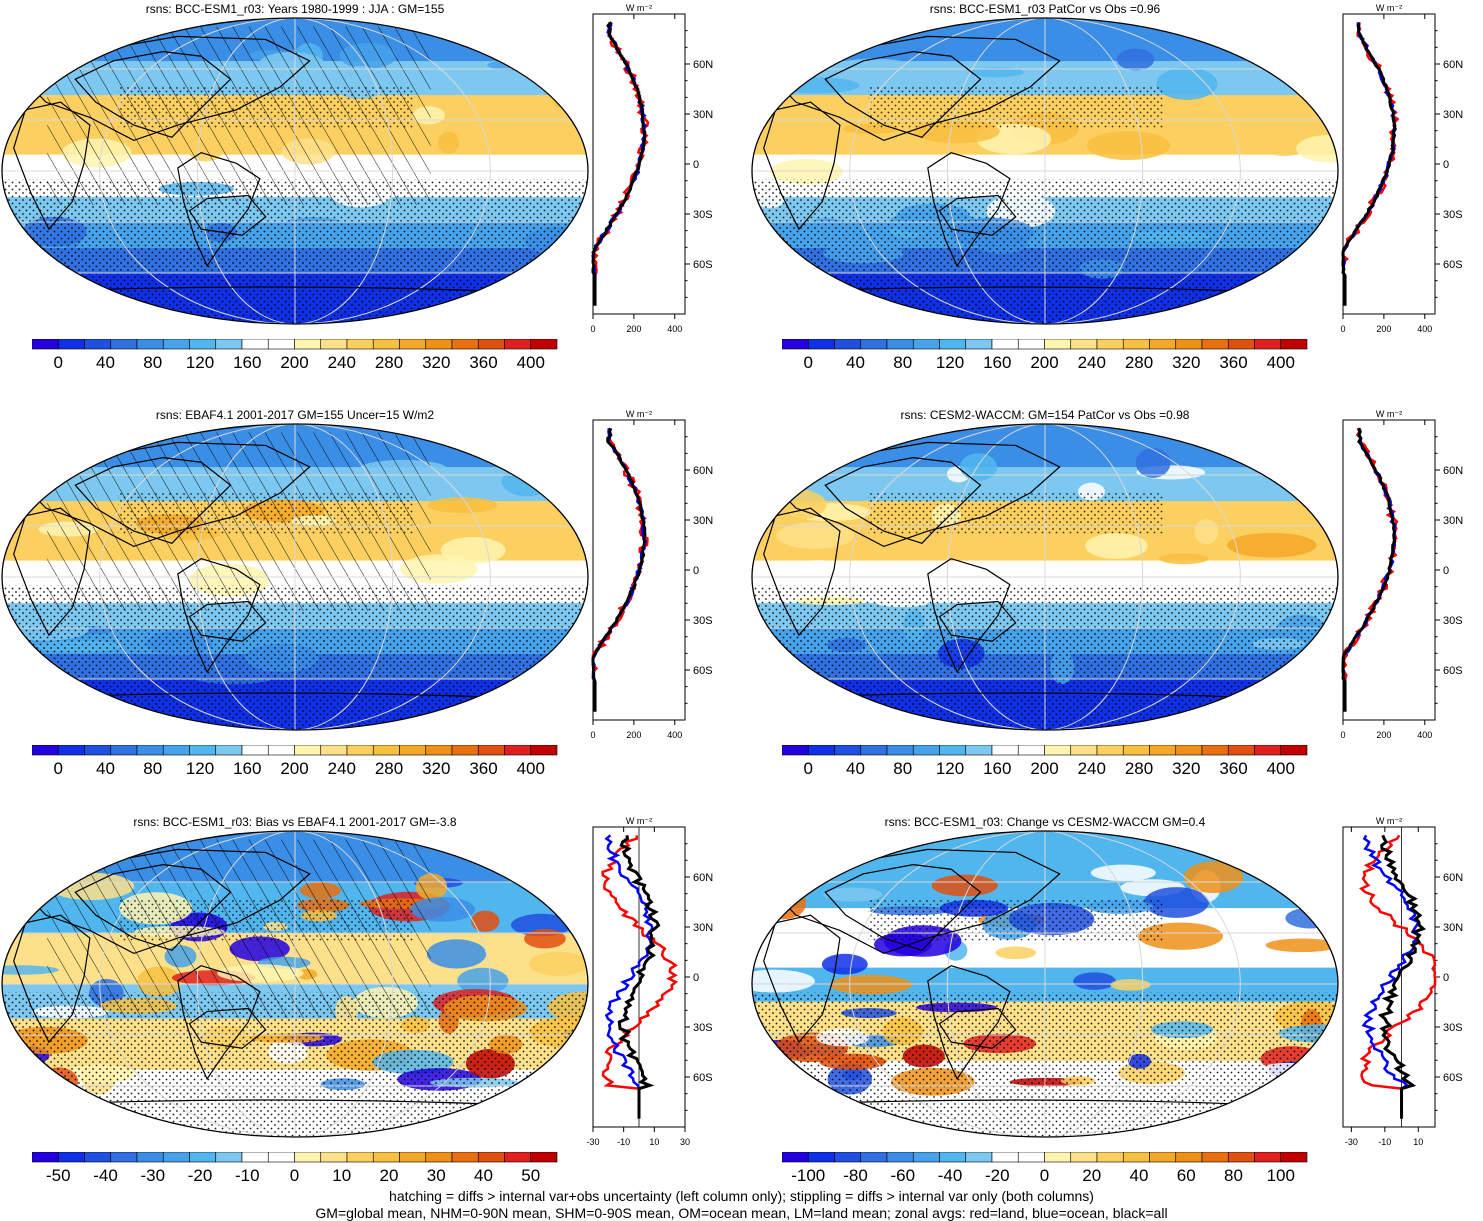 The width and height of the screenshot is (1483, 1221). What do you see at coordinates (530, 1175) in the screenshot?
I see `colorbar-tick-label: 50` at bounding box center [530, 1175].